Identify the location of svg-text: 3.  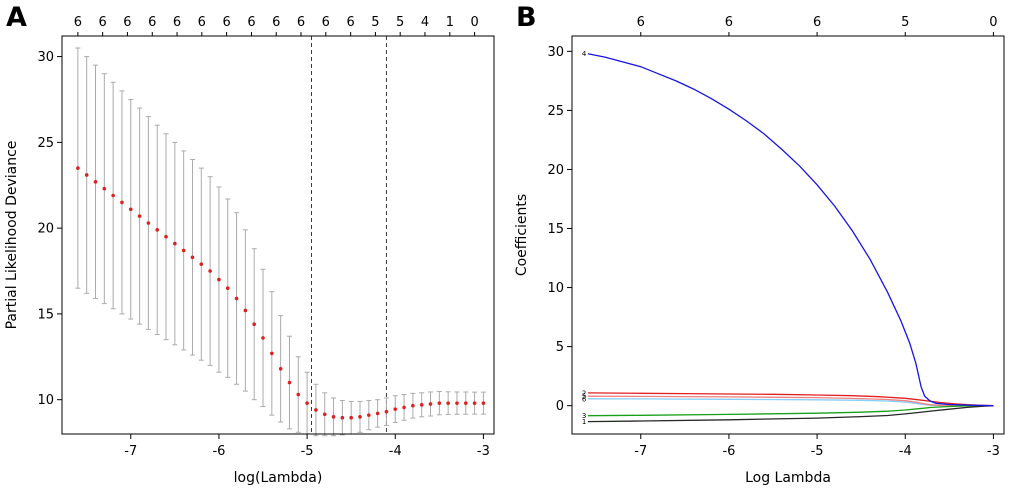
(584, 416).